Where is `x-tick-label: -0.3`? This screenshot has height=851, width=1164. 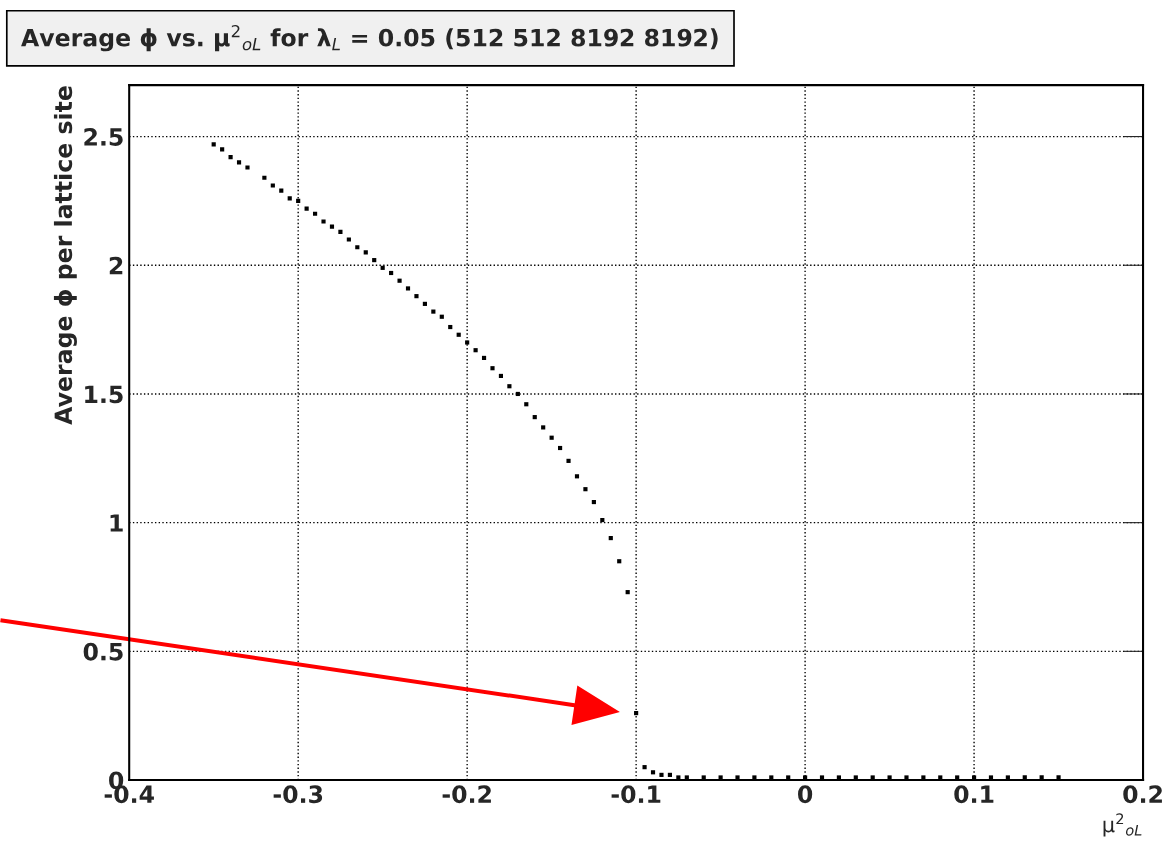 x-tick-label: -0.3 is located at coordinates (298, 794).